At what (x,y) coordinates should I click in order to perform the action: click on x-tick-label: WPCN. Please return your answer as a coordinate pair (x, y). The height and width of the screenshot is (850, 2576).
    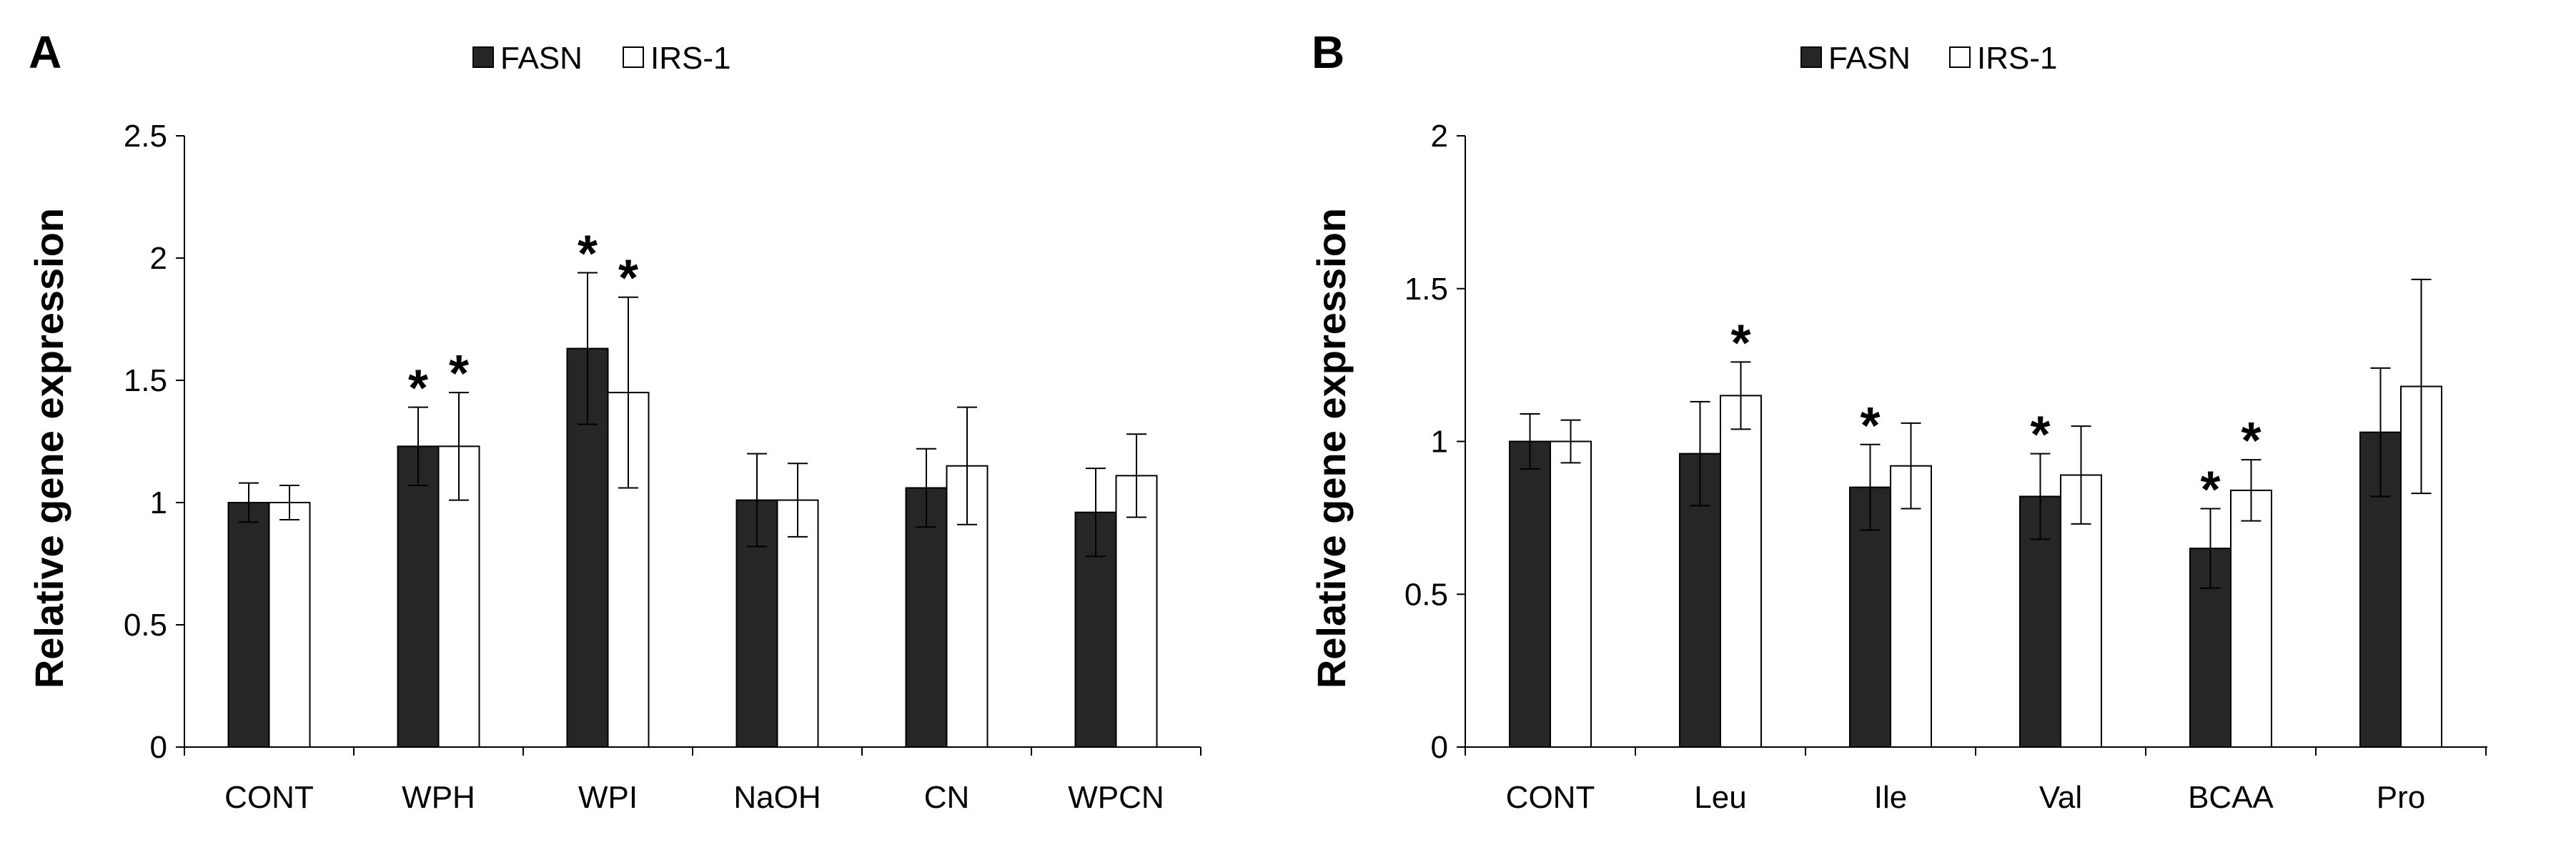
    Looking at the image, I should click on (1116, 798).